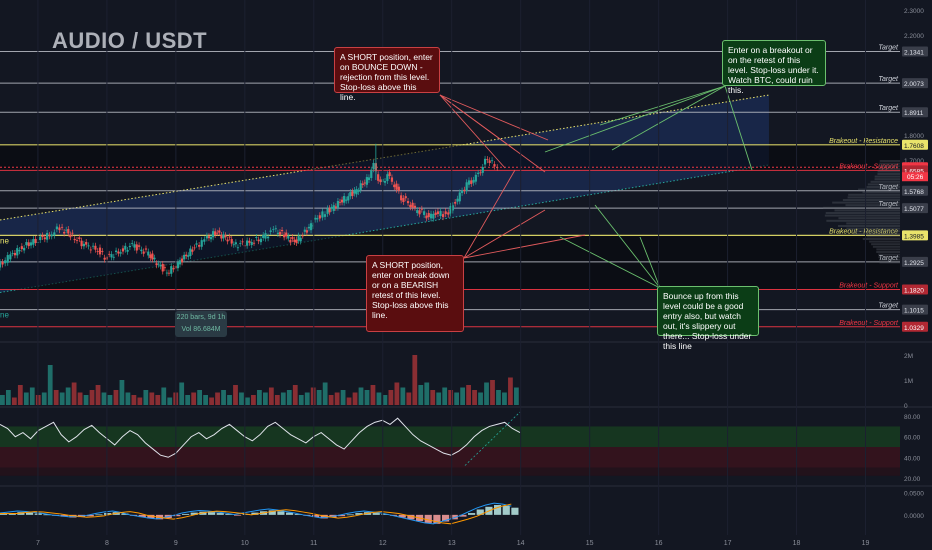  What do you see at coordinates (888, 108) in the screenshot?
I see `level-label: Target` at bounding box center [888, 108].